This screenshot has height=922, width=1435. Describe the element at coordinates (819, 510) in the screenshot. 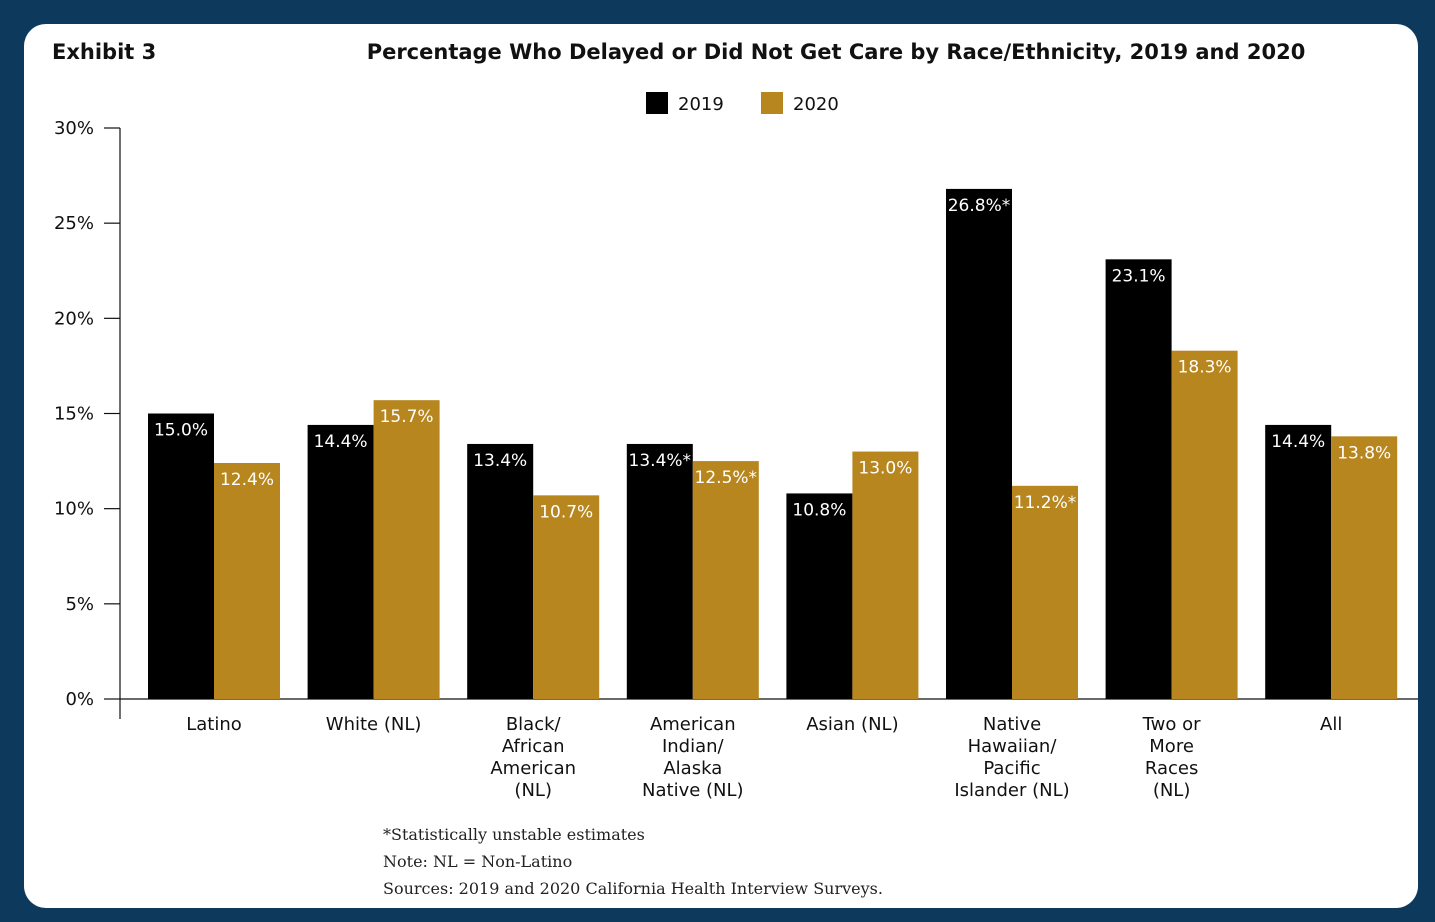

I see `data-label-2019-4: 10.8%` at that location.